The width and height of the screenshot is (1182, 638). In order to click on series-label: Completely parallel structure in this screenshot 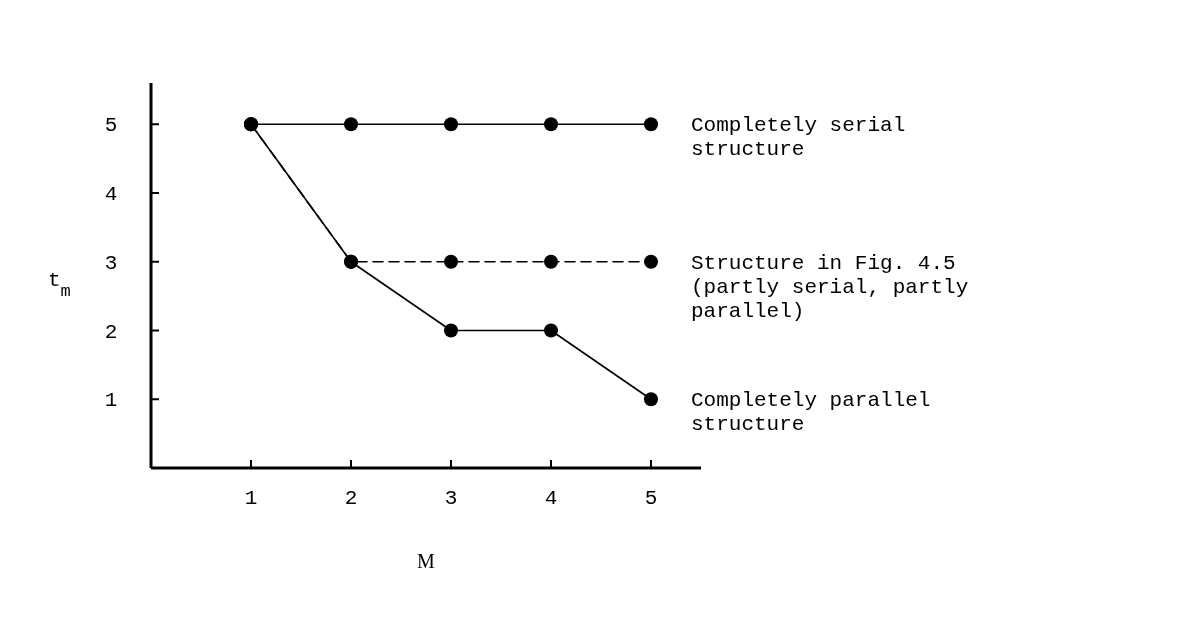, I will do `click(811, 413)`.